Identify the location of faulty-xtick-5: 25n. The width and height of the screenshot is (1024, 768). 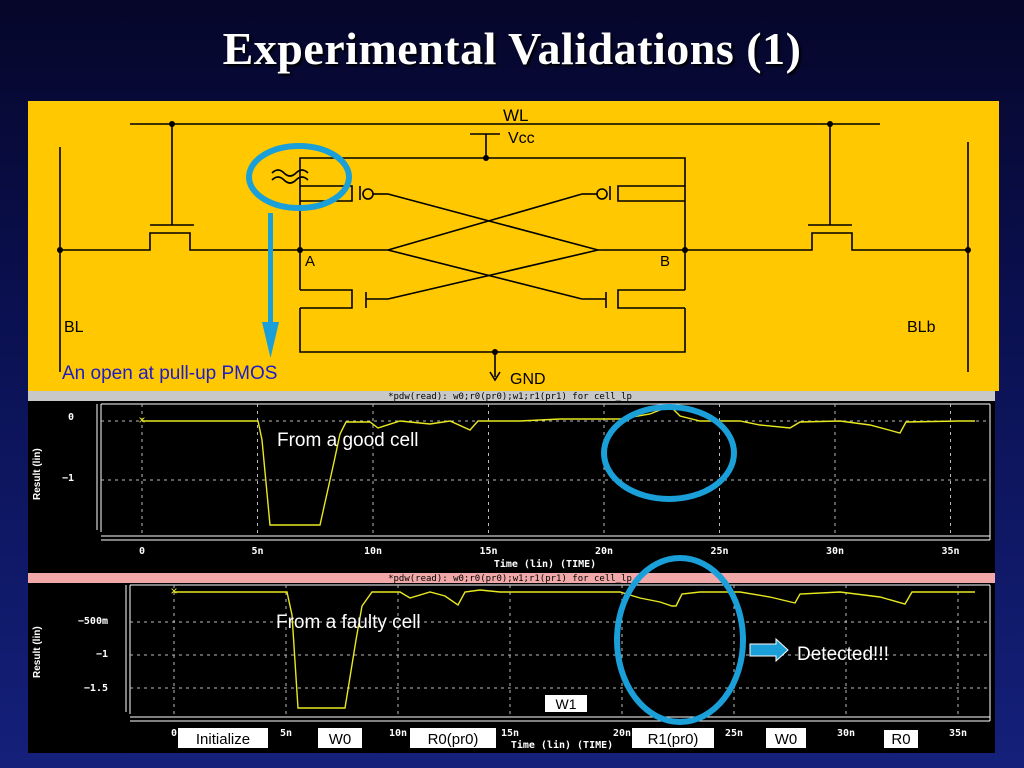
(734, 733).